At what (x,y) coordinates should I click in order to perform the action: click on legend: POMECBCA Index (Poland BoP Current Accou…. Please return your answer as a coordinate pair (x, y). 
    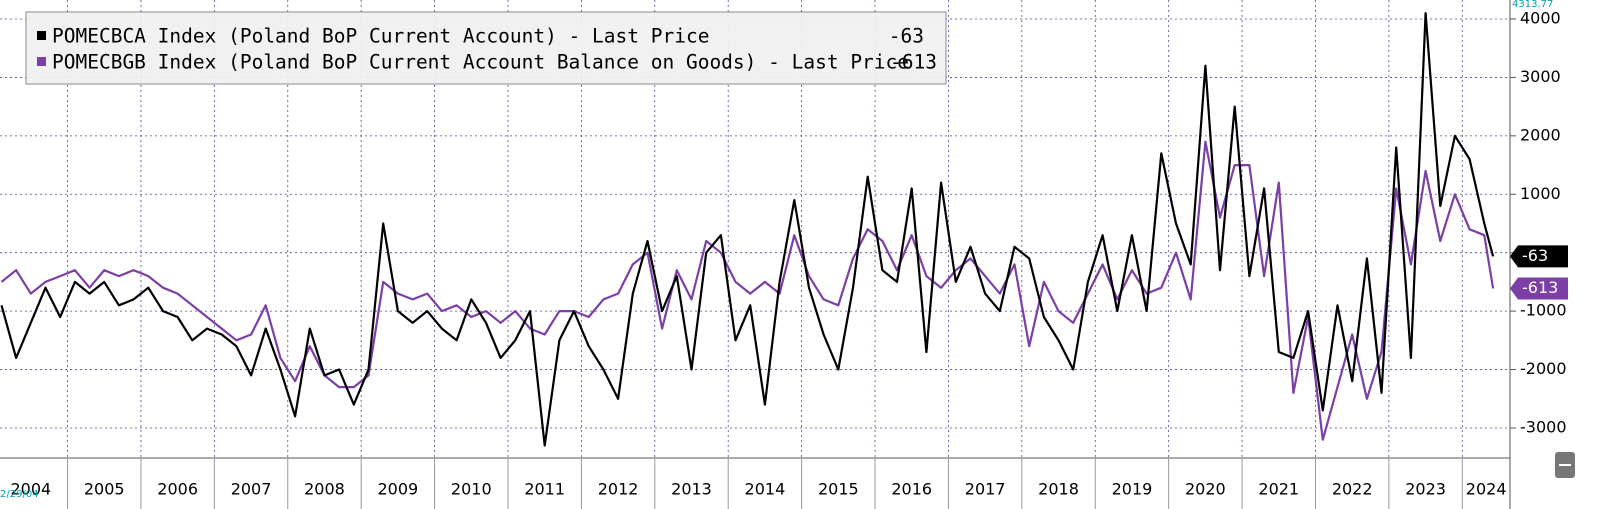
    Looking at the image, I should click on (486, 48).